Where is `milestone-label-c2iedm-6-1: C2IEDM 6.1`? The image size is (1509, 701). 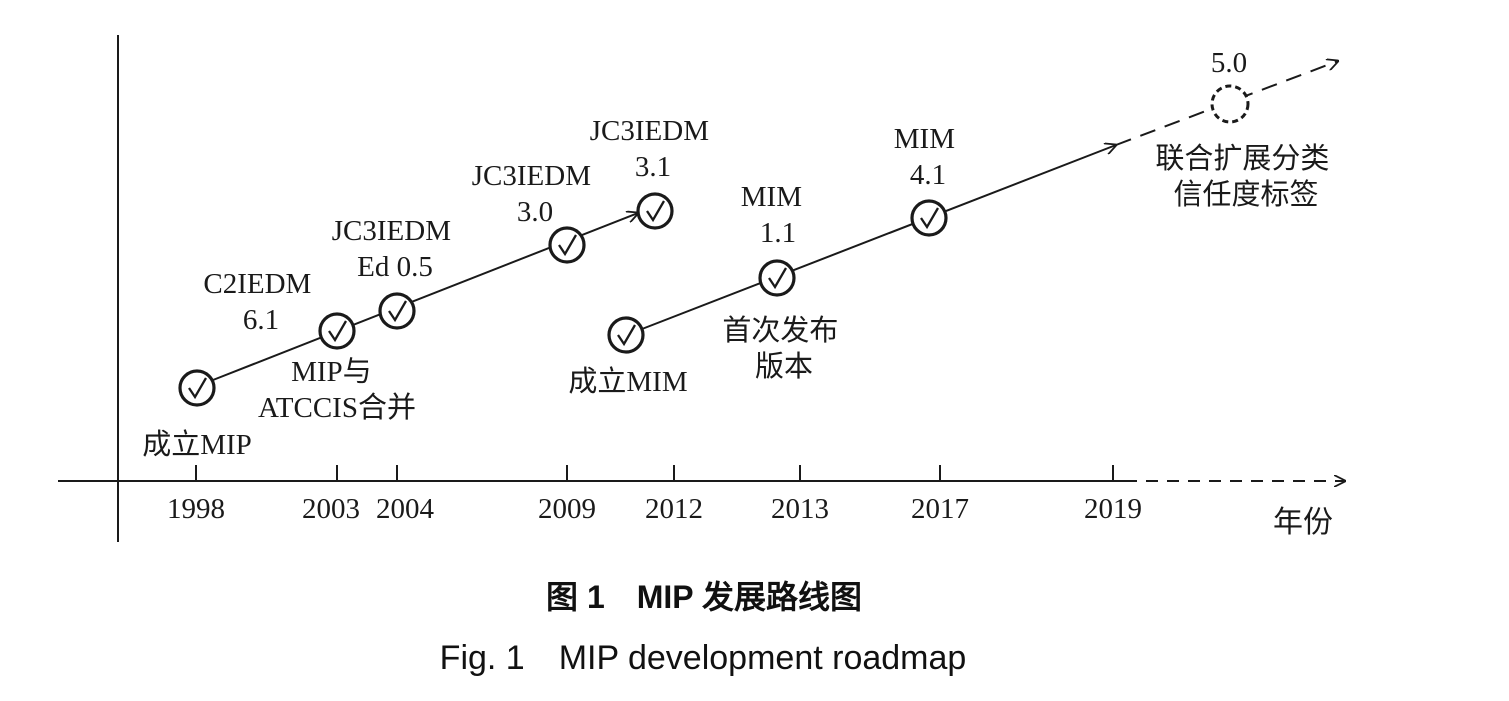
milestone-label-c2iedm-6-1: C2IEDM 6.1 is located at coordinates (260, 302).